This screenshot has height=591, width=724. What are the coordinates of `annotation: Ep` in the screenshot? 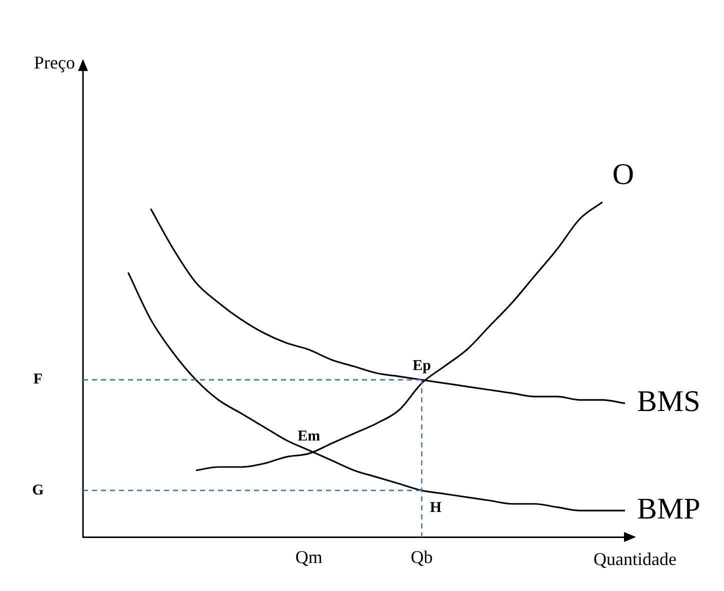 It's located at (421, 366).